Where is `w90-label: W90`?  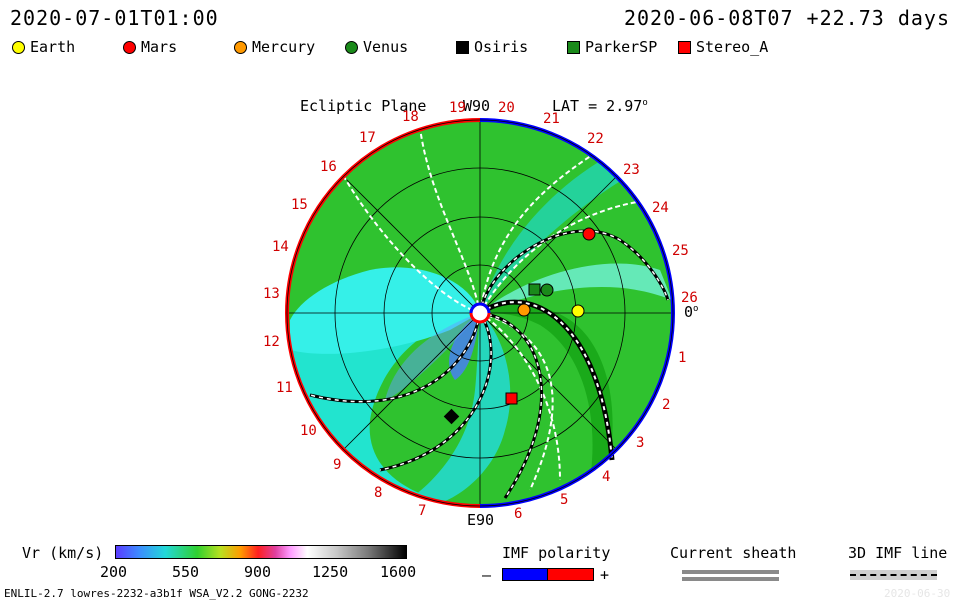 w90-label: W90 is located at coordinates (477, 106).